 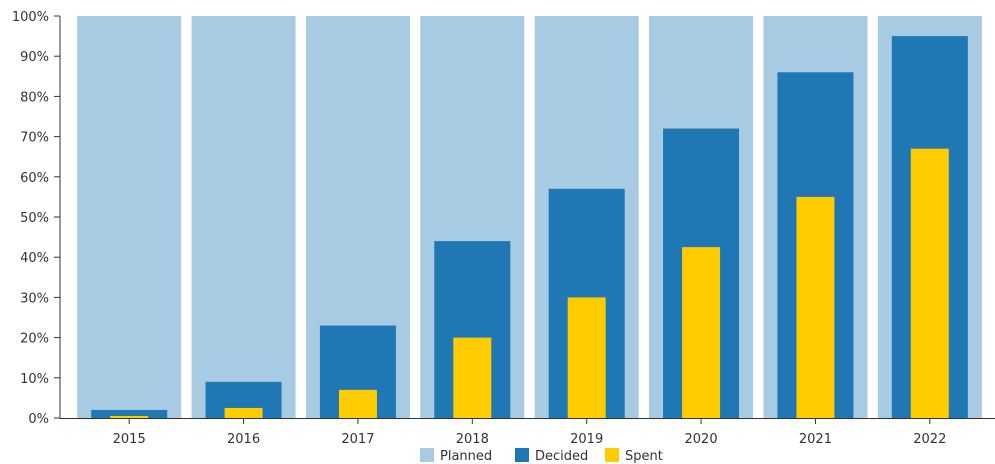 I want to click on x-tick-label: 2016, so click(x=243, y=439).